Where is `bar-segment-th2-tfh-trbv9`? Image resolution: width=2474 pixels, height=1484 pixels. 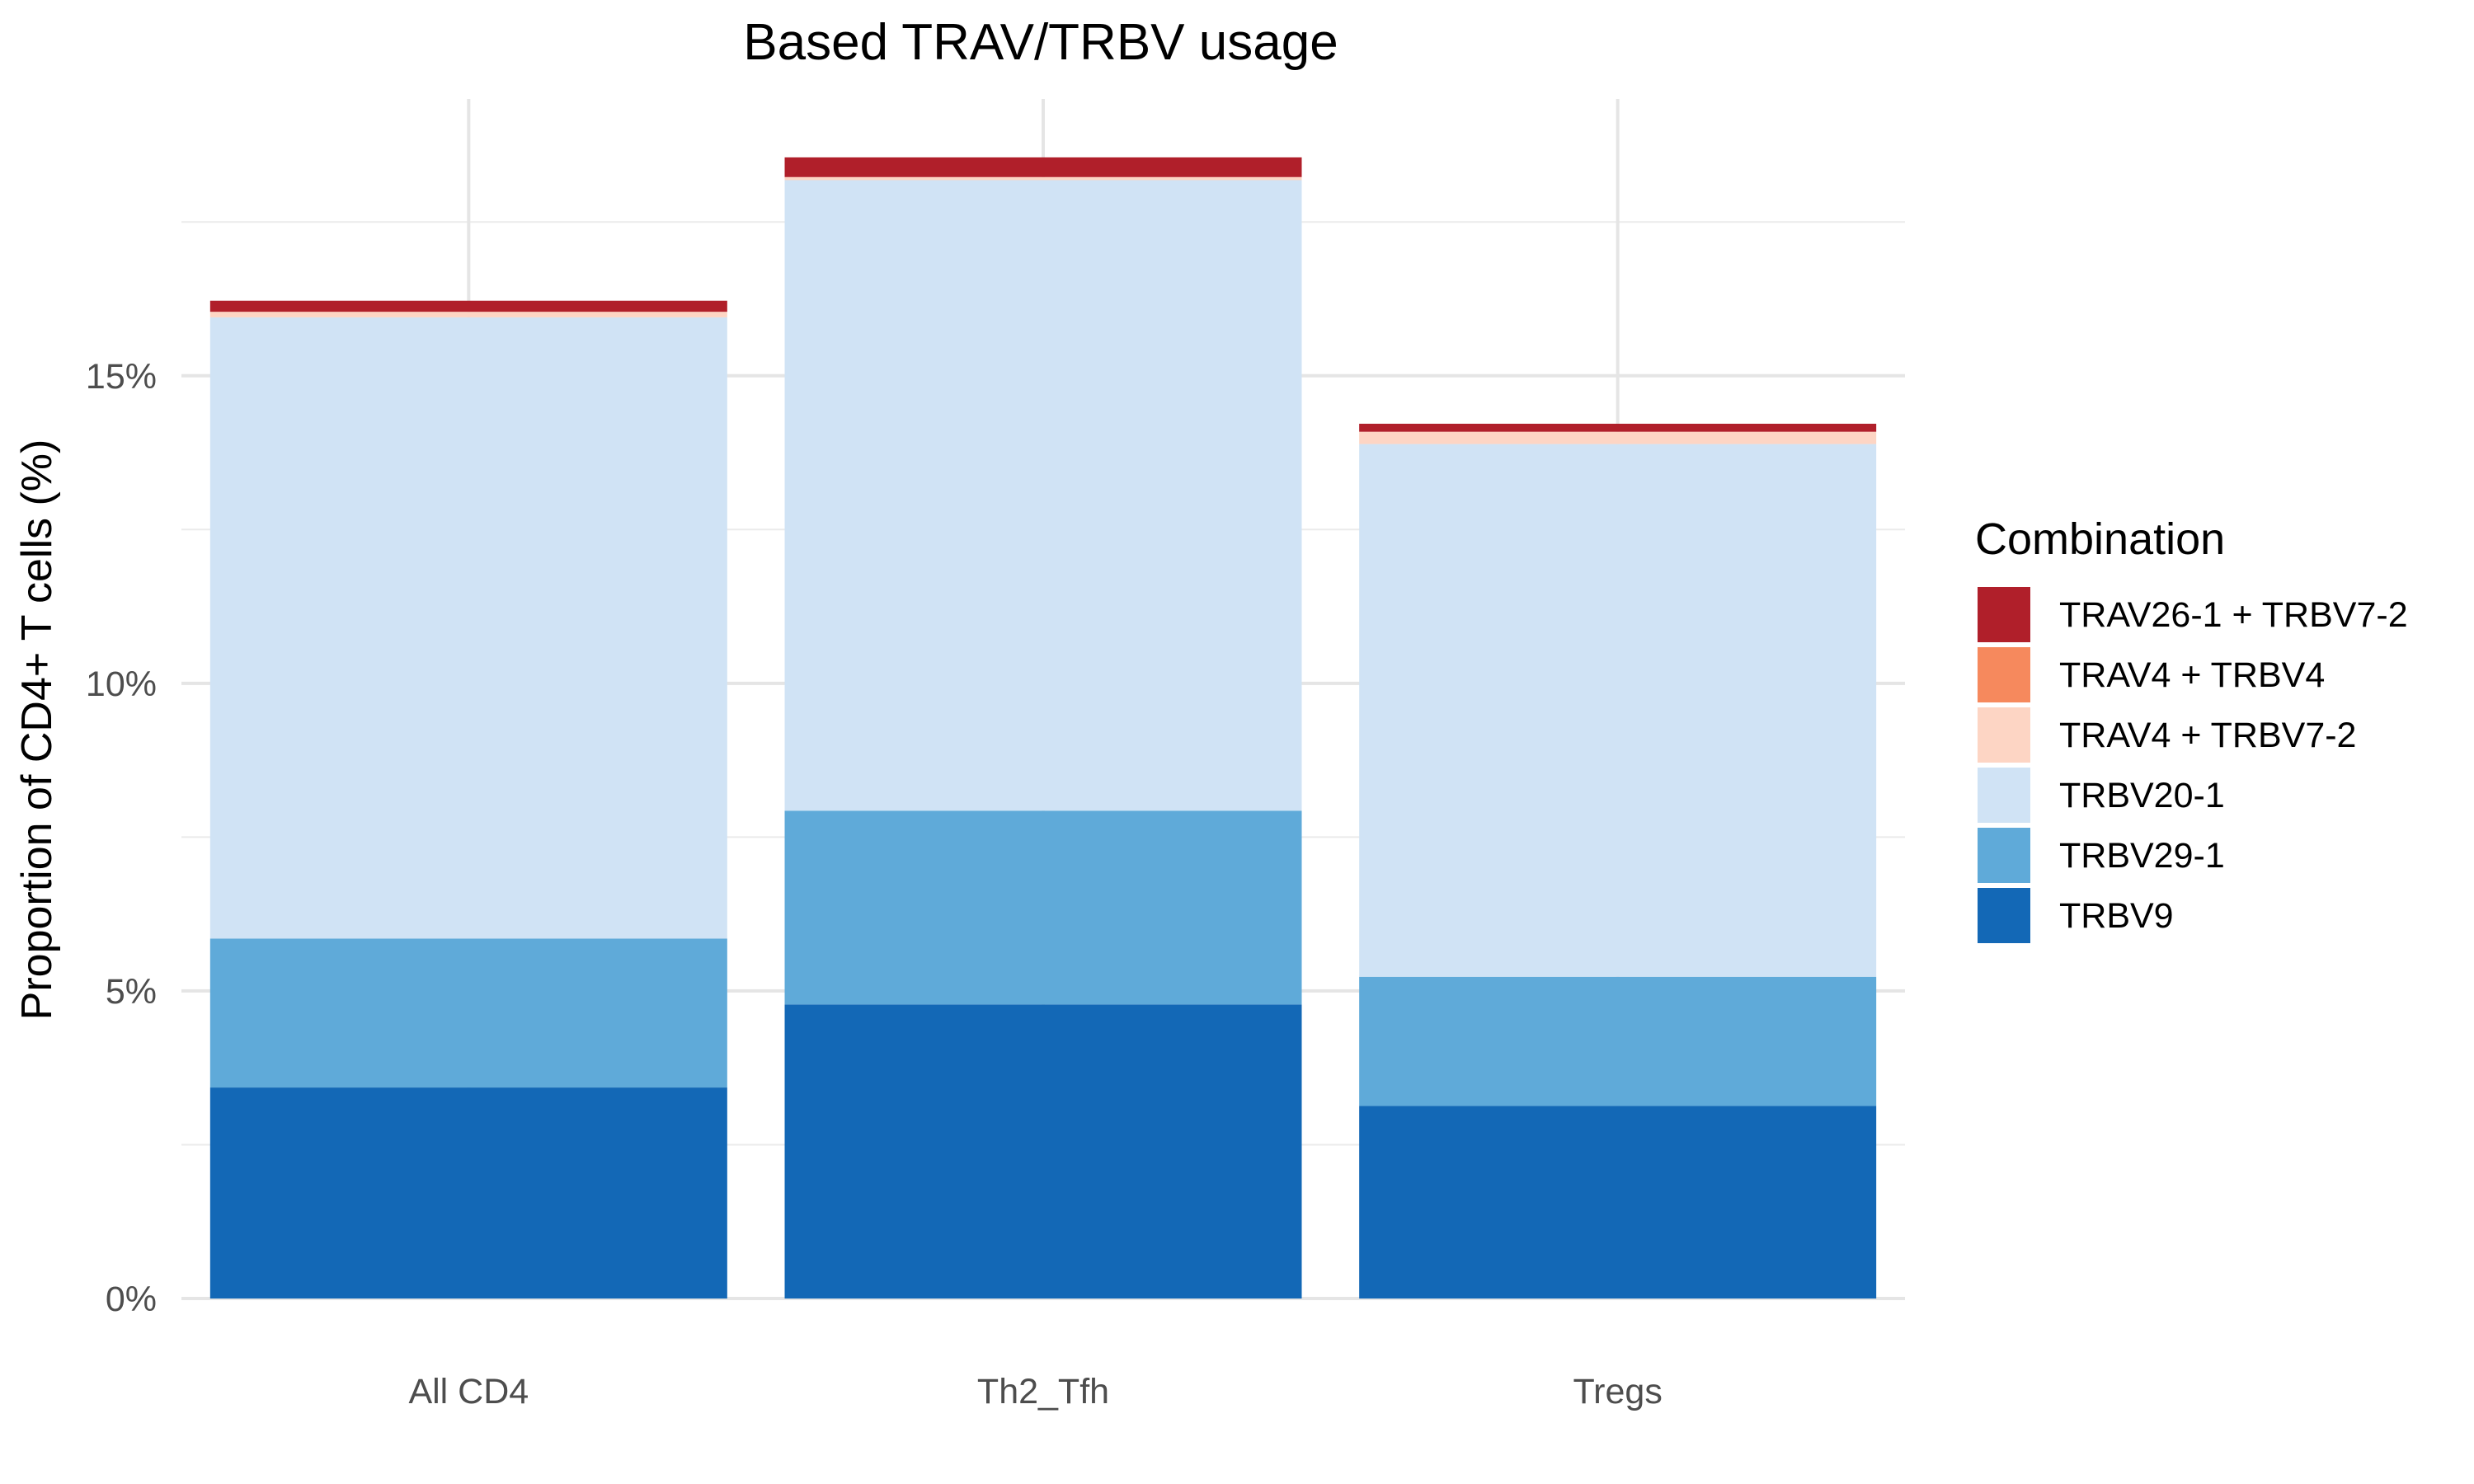
bar-segment-th2-tfh-trbv9 is located at coordinates (1043, 1151).